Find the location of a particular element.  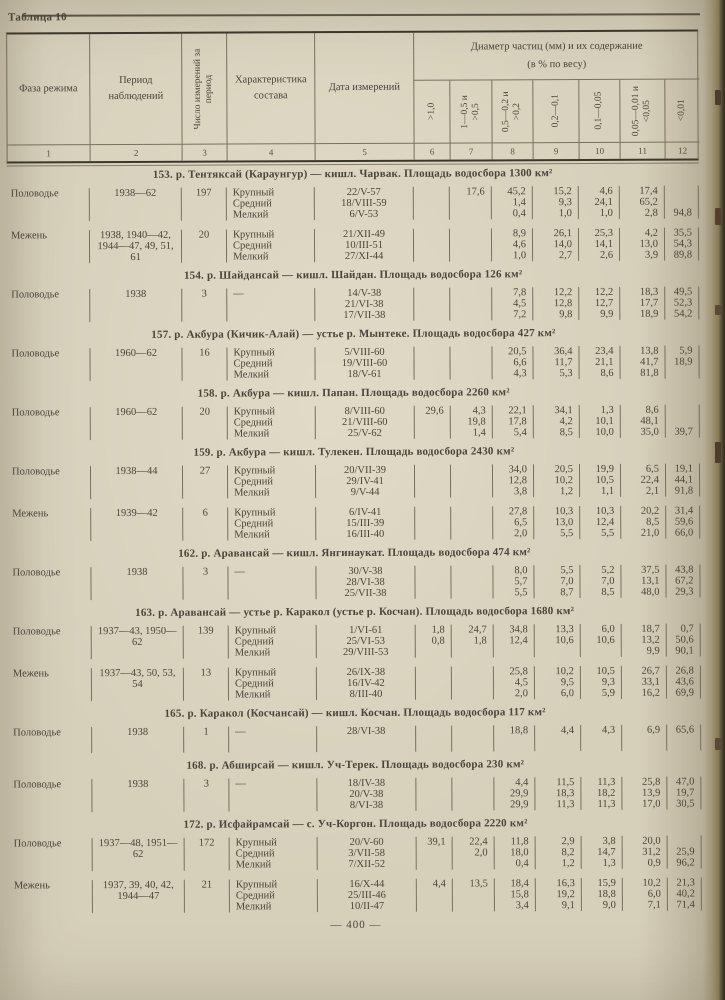

column-number: 7 is located at coordinates (470, 151).